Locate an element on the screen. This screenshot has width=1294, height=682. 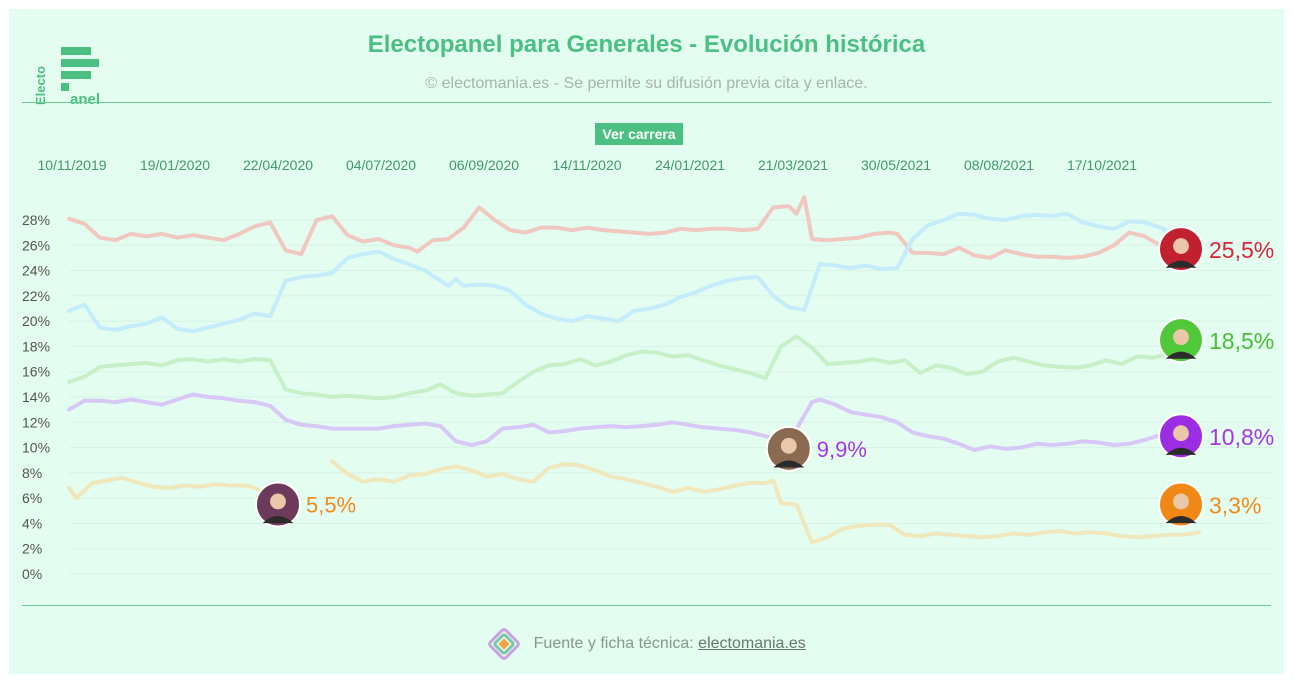
logo-text-bottom: anel is located at coordinates (85, 99).